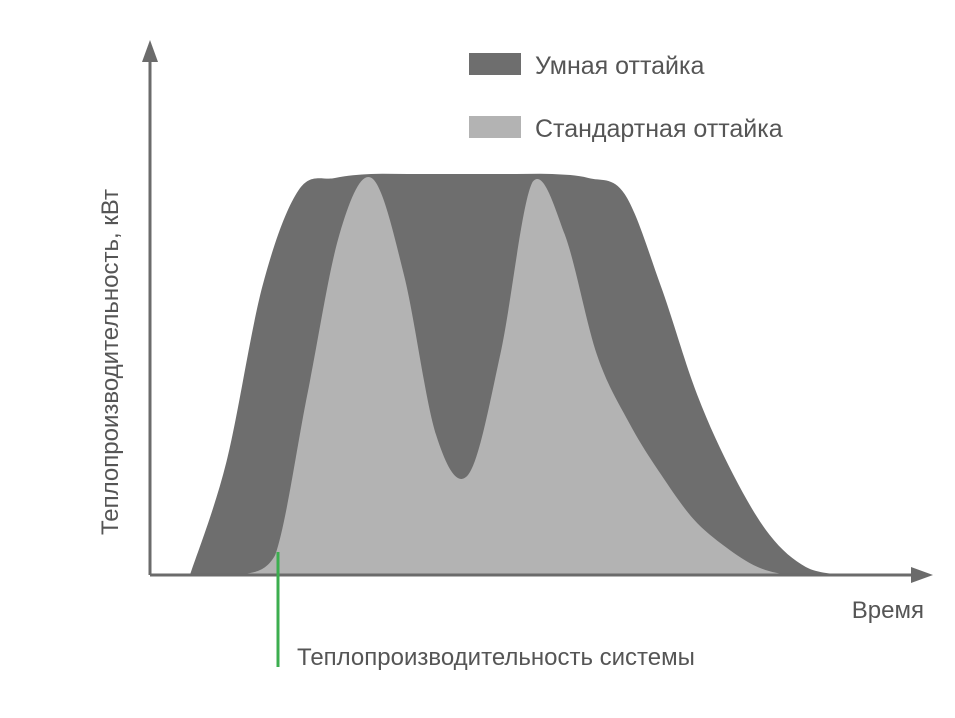 This screenshot has width=955, height=718. What do you see at coordinates (495, 127) in the screenshot?
I see `legend-swatch-standard-defrost` at bounding box center [495, 127].